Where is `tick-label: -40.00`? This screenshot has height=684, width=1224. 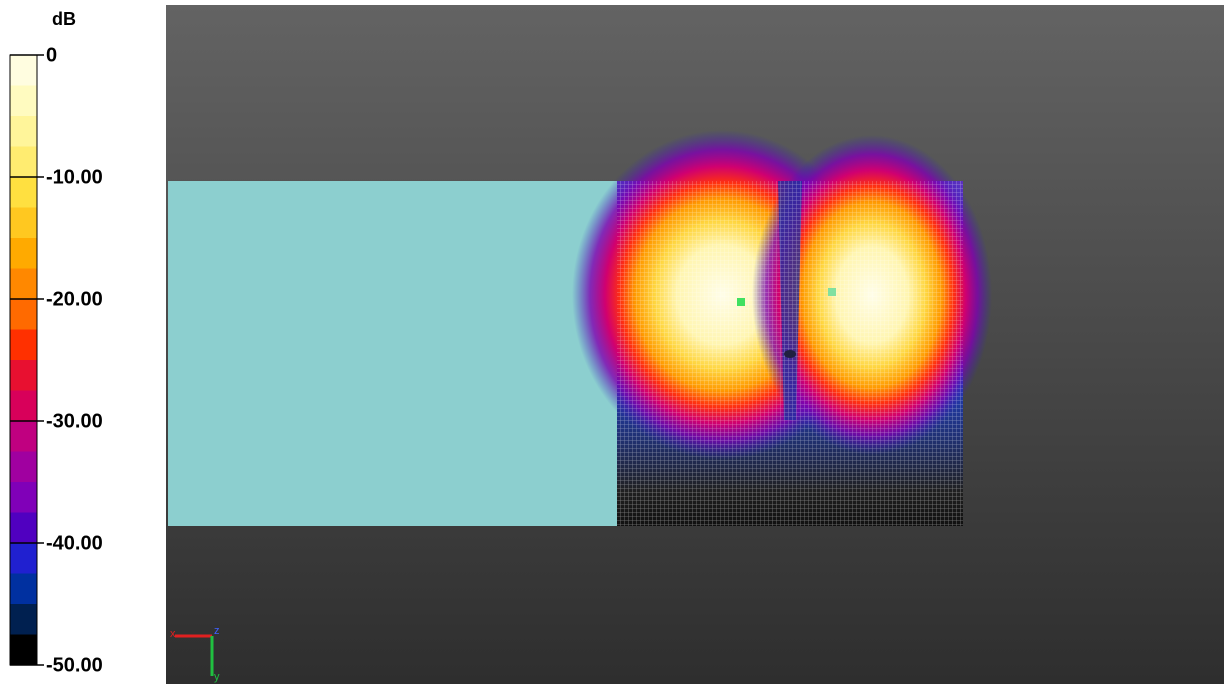 tick-label: -40.00 is located at coordinates (74, 543).